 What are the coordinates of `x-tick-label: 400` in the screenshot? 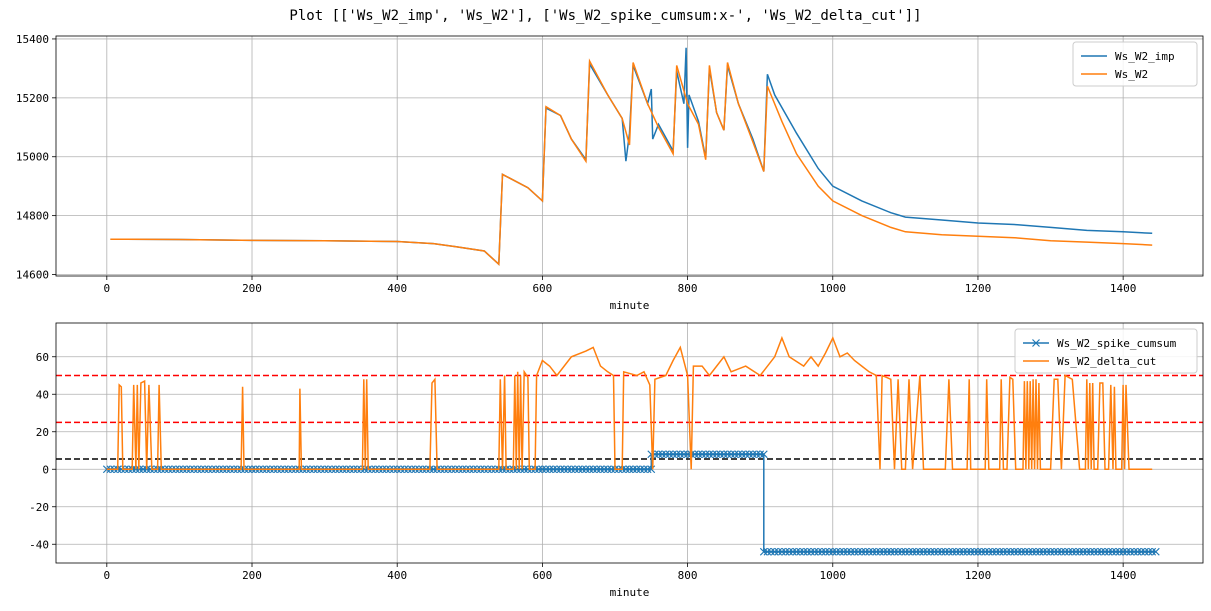 It's located at (397, 288).